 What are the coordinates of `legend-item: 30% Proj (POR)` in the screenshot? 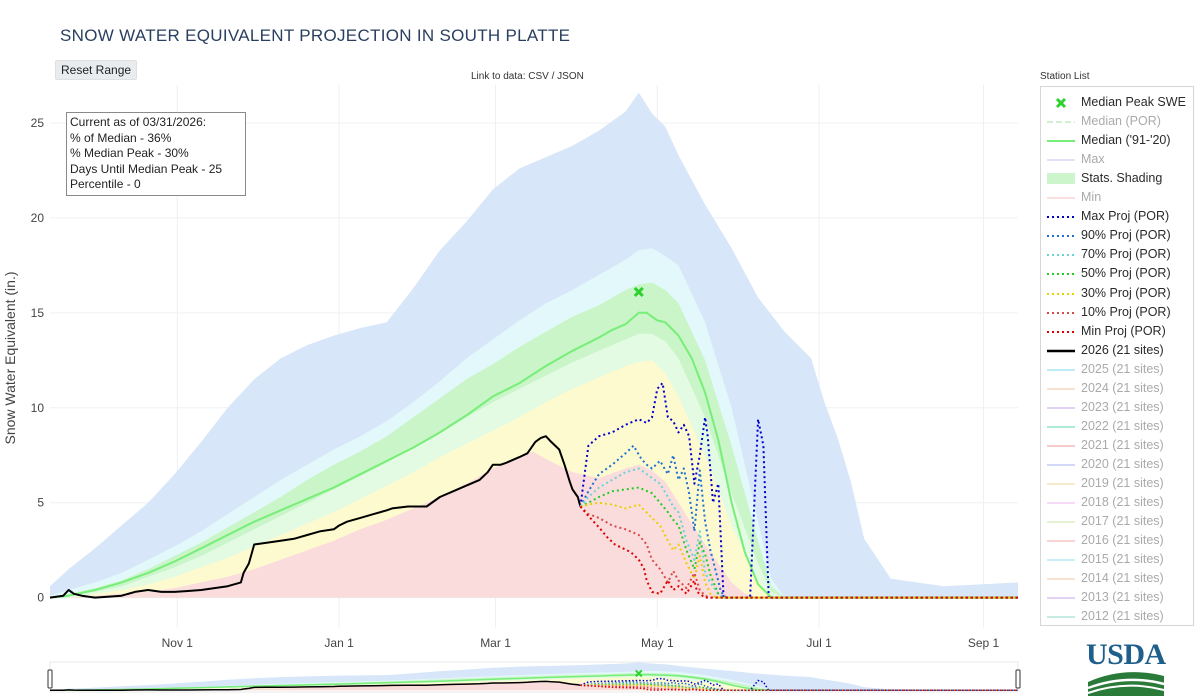 It's located at (1117, 293).